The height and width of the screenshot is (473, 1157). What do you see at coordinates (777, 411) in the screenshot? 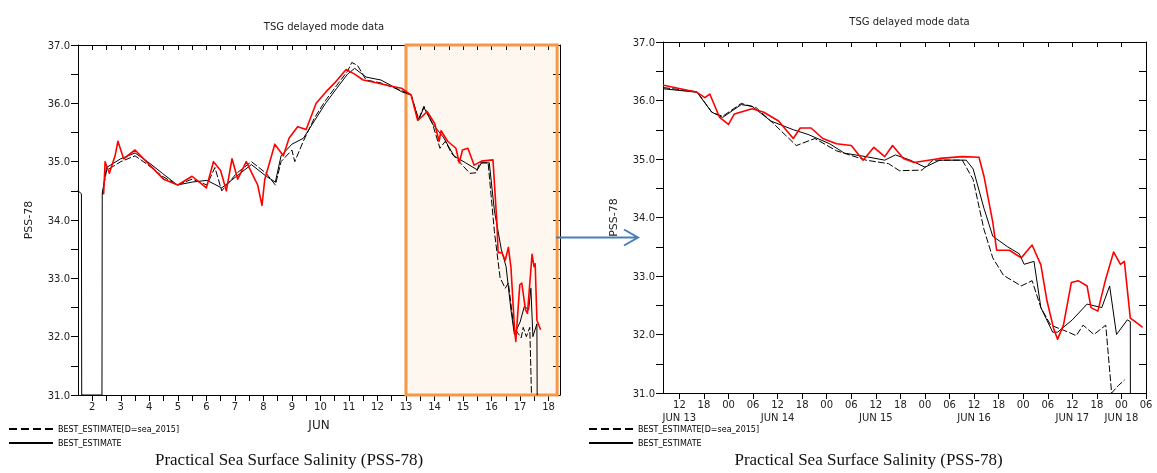
I see `x-tick-label: 12 JUN 14` at bounding box center [777, 411].